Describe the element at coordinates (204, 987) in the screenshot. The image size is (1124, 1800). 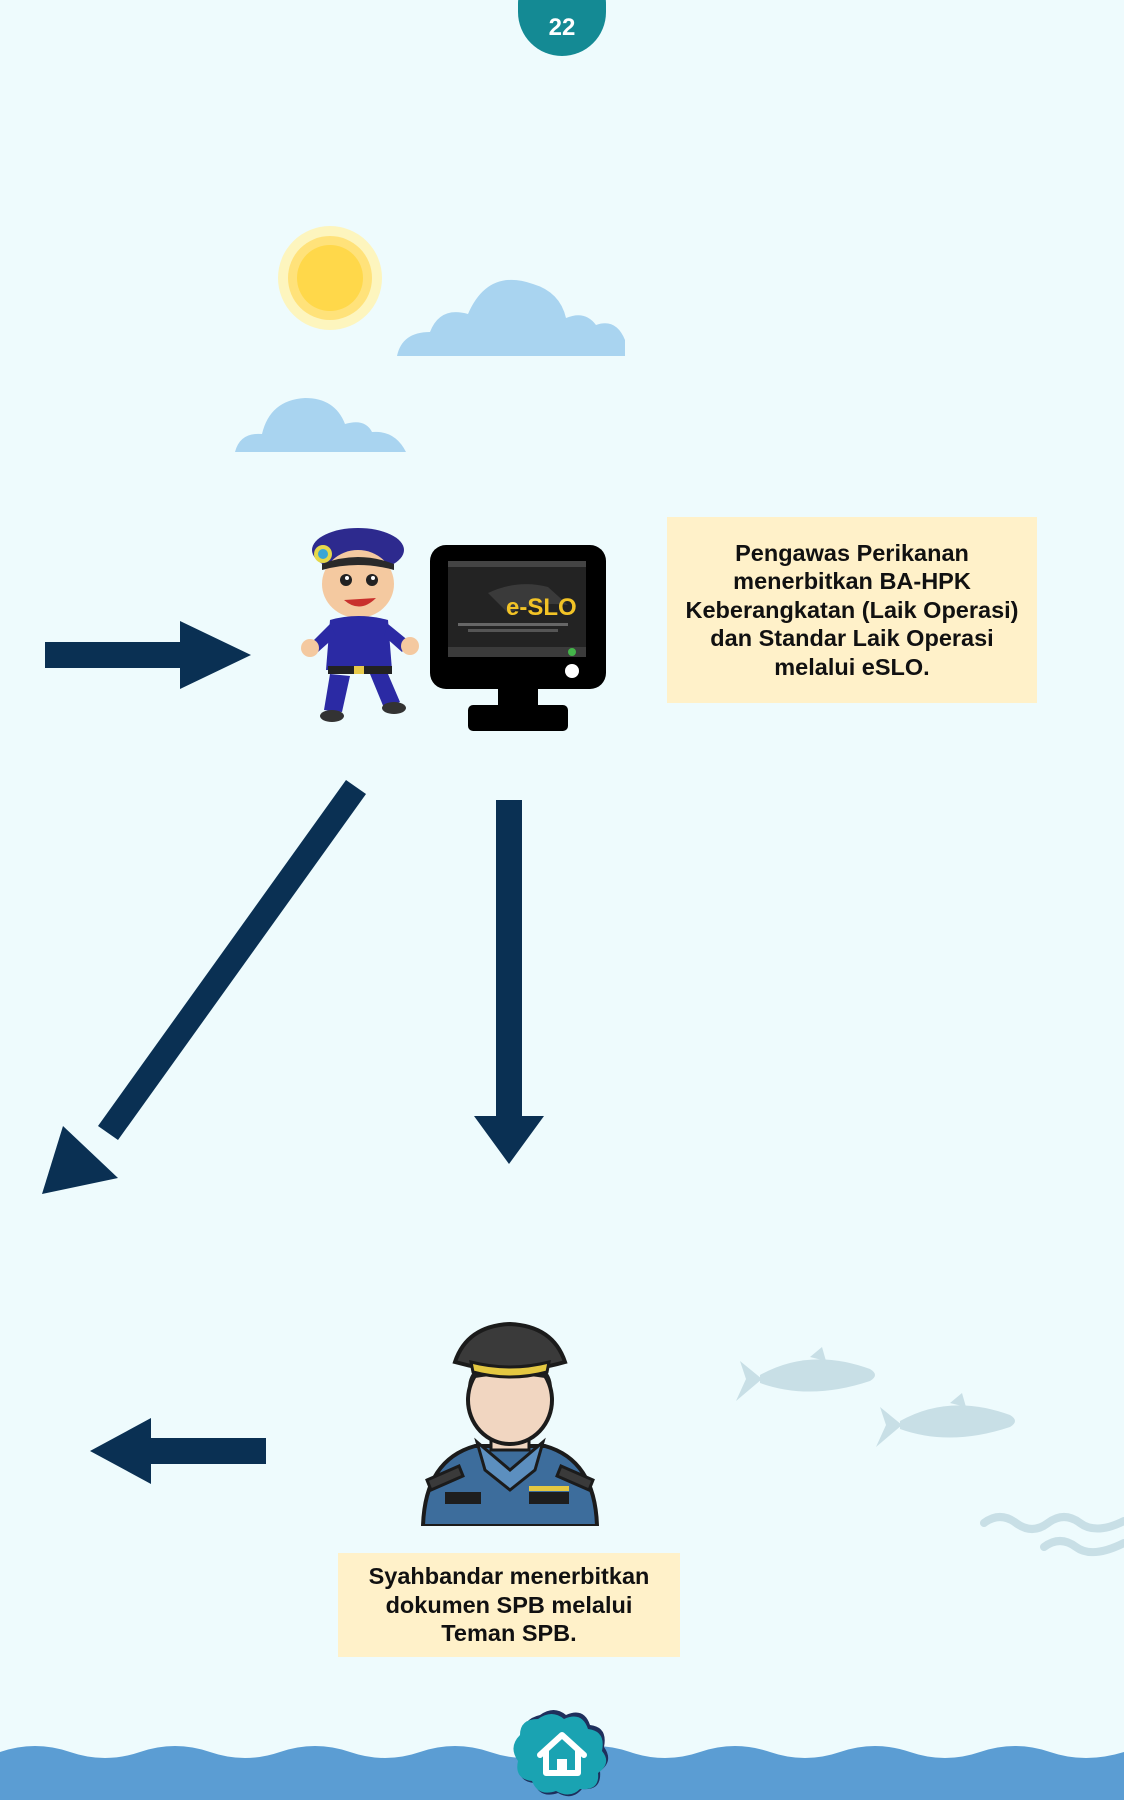
I see `arrow-down-left-icon` at that location.